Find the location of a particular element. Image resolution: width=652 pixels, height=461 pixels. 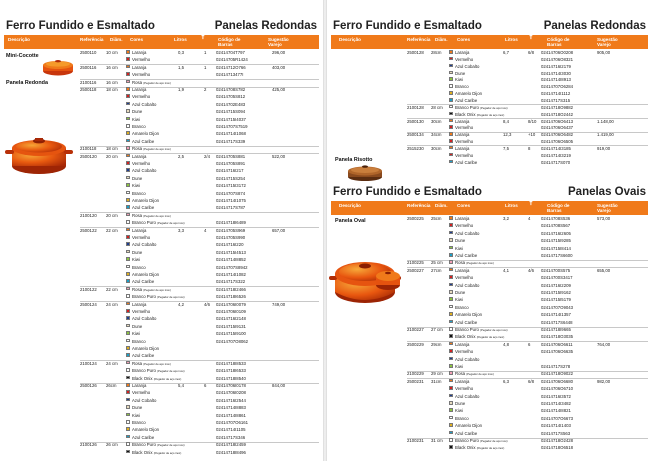

table-row: Azul Caribe 02414717S563 is located at coordinates (489, 433).